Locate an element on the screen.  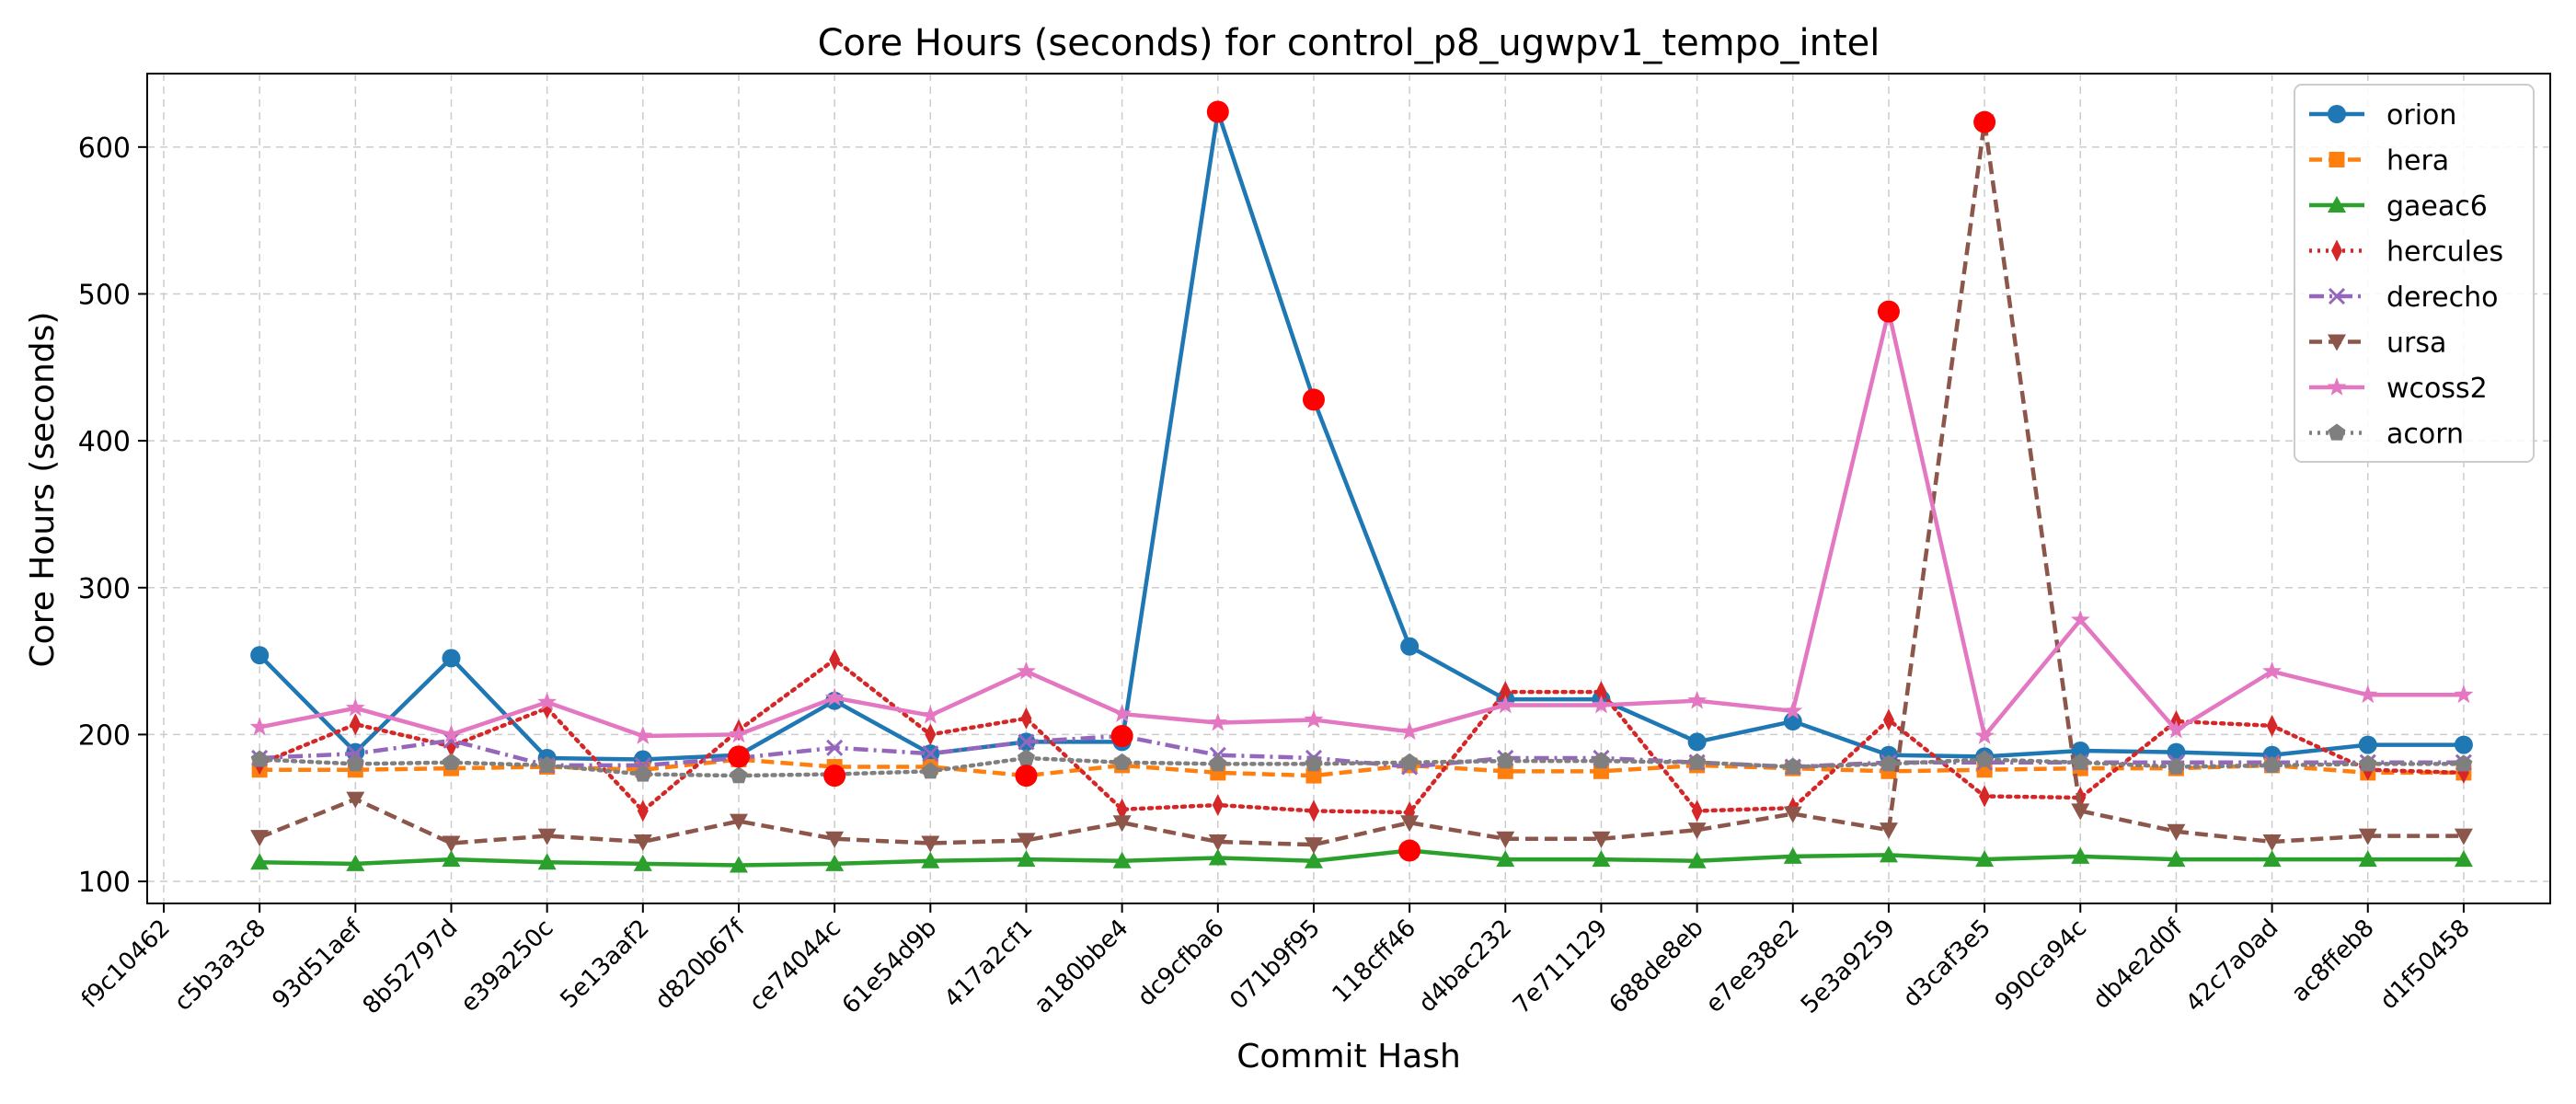
legend-item-derecho: derecho is located at coordinates (2404, 298).